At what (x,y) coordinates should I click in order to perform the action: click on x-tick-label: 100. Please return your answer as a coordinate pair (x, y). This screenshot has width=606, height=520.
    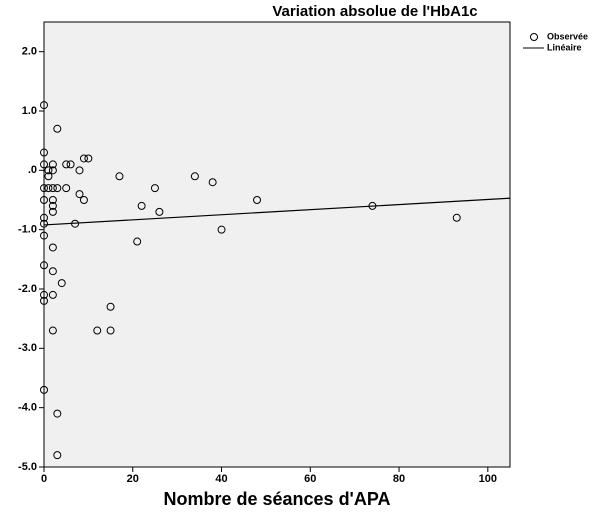
    Looking at the image, I should click on (488, 479).